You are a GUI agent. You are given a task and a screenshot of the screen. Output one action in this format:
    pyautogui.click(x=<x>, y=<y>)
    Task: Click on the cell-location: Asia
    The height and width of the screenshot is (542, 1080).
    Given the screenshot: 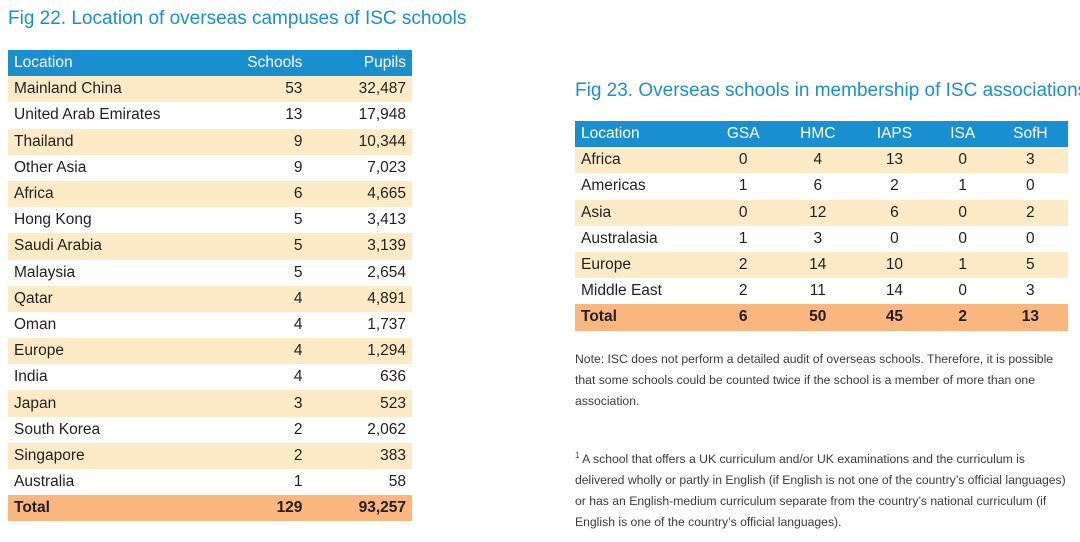 What is the action you would take?
    pyautogui.click(x=641, y=212)
    